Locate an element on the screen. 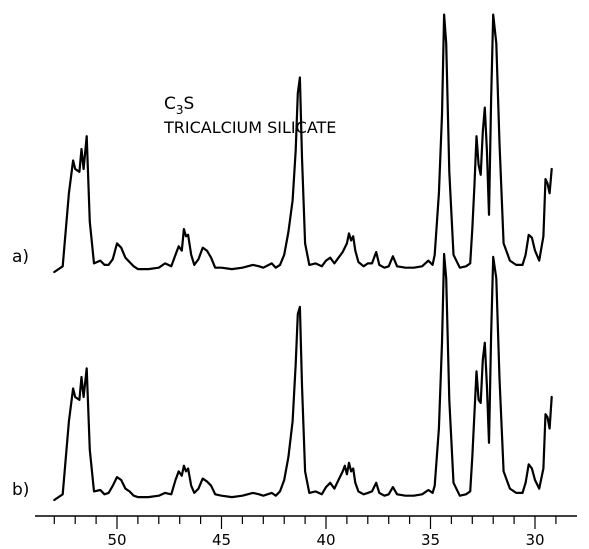  compound-annotation: C3S TRICALCIUM SILICATE is located at coordinates (249, 115).